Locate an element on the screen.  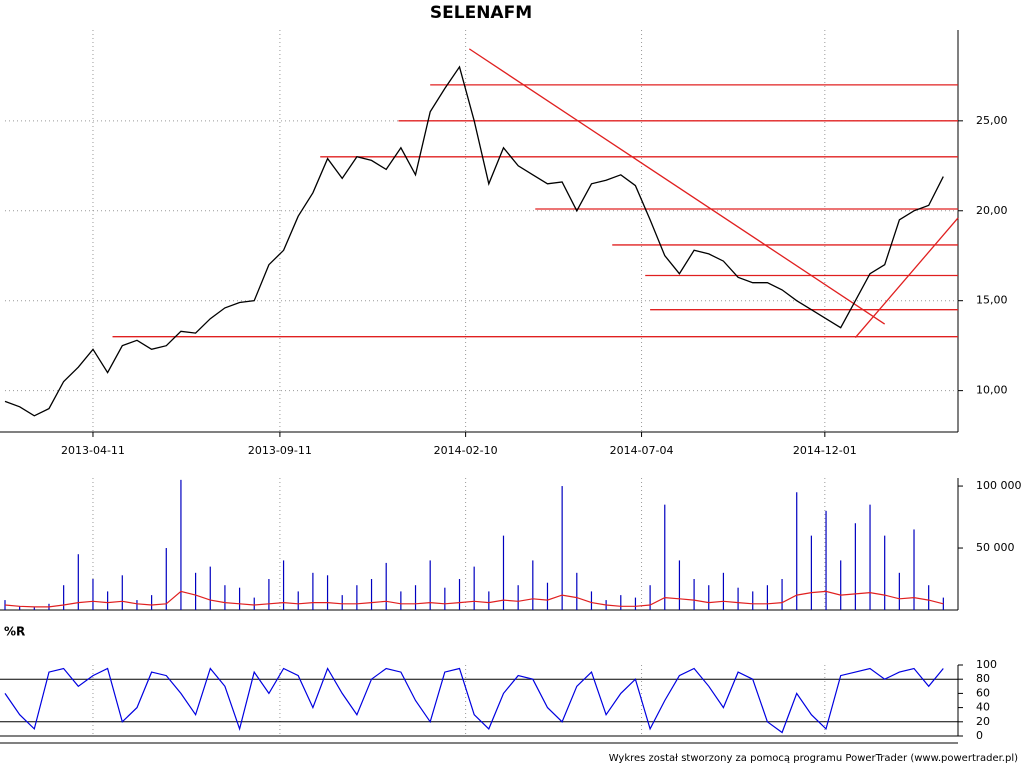
y-tick-label: 20 is located at coordinates (983, 721).